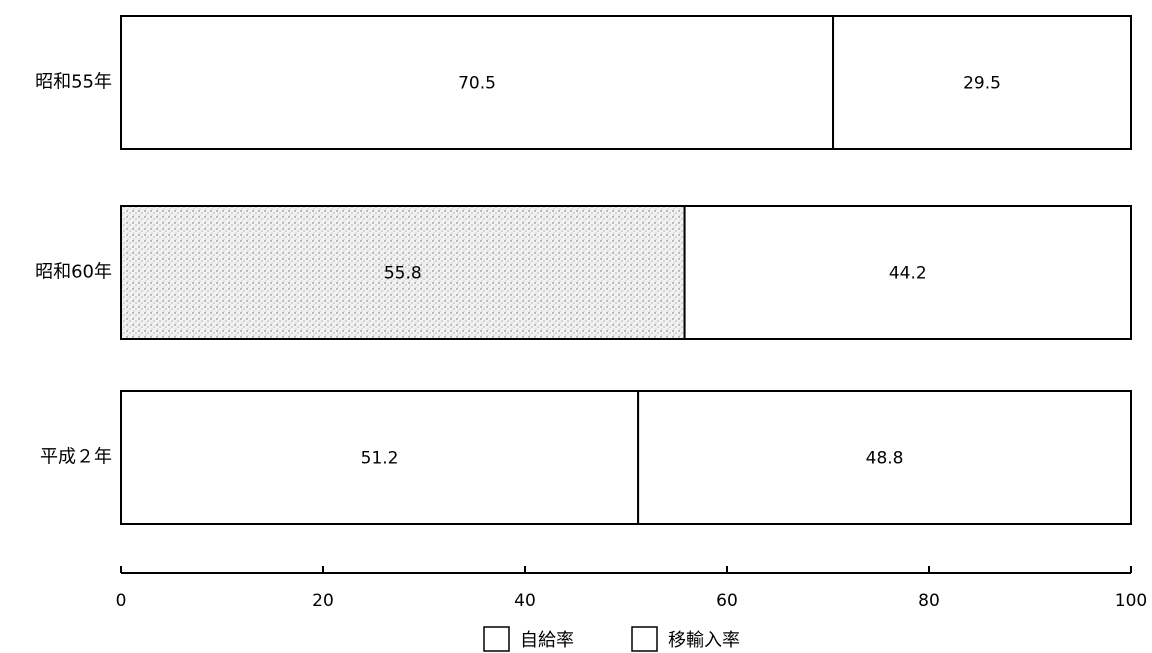 Image resolution: width=1152 pixels, height=653 pixels. I want to click on bar-value-label: 29.5, so click(982, 84).